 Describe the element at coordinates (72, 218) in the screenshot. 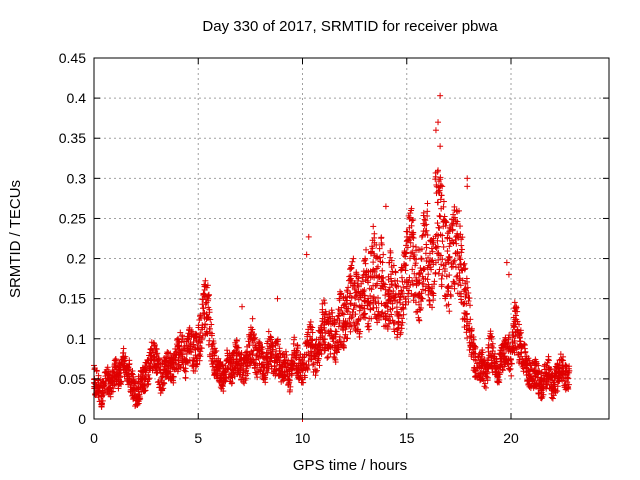

I see `y-tick-label: 0.25` at that location.